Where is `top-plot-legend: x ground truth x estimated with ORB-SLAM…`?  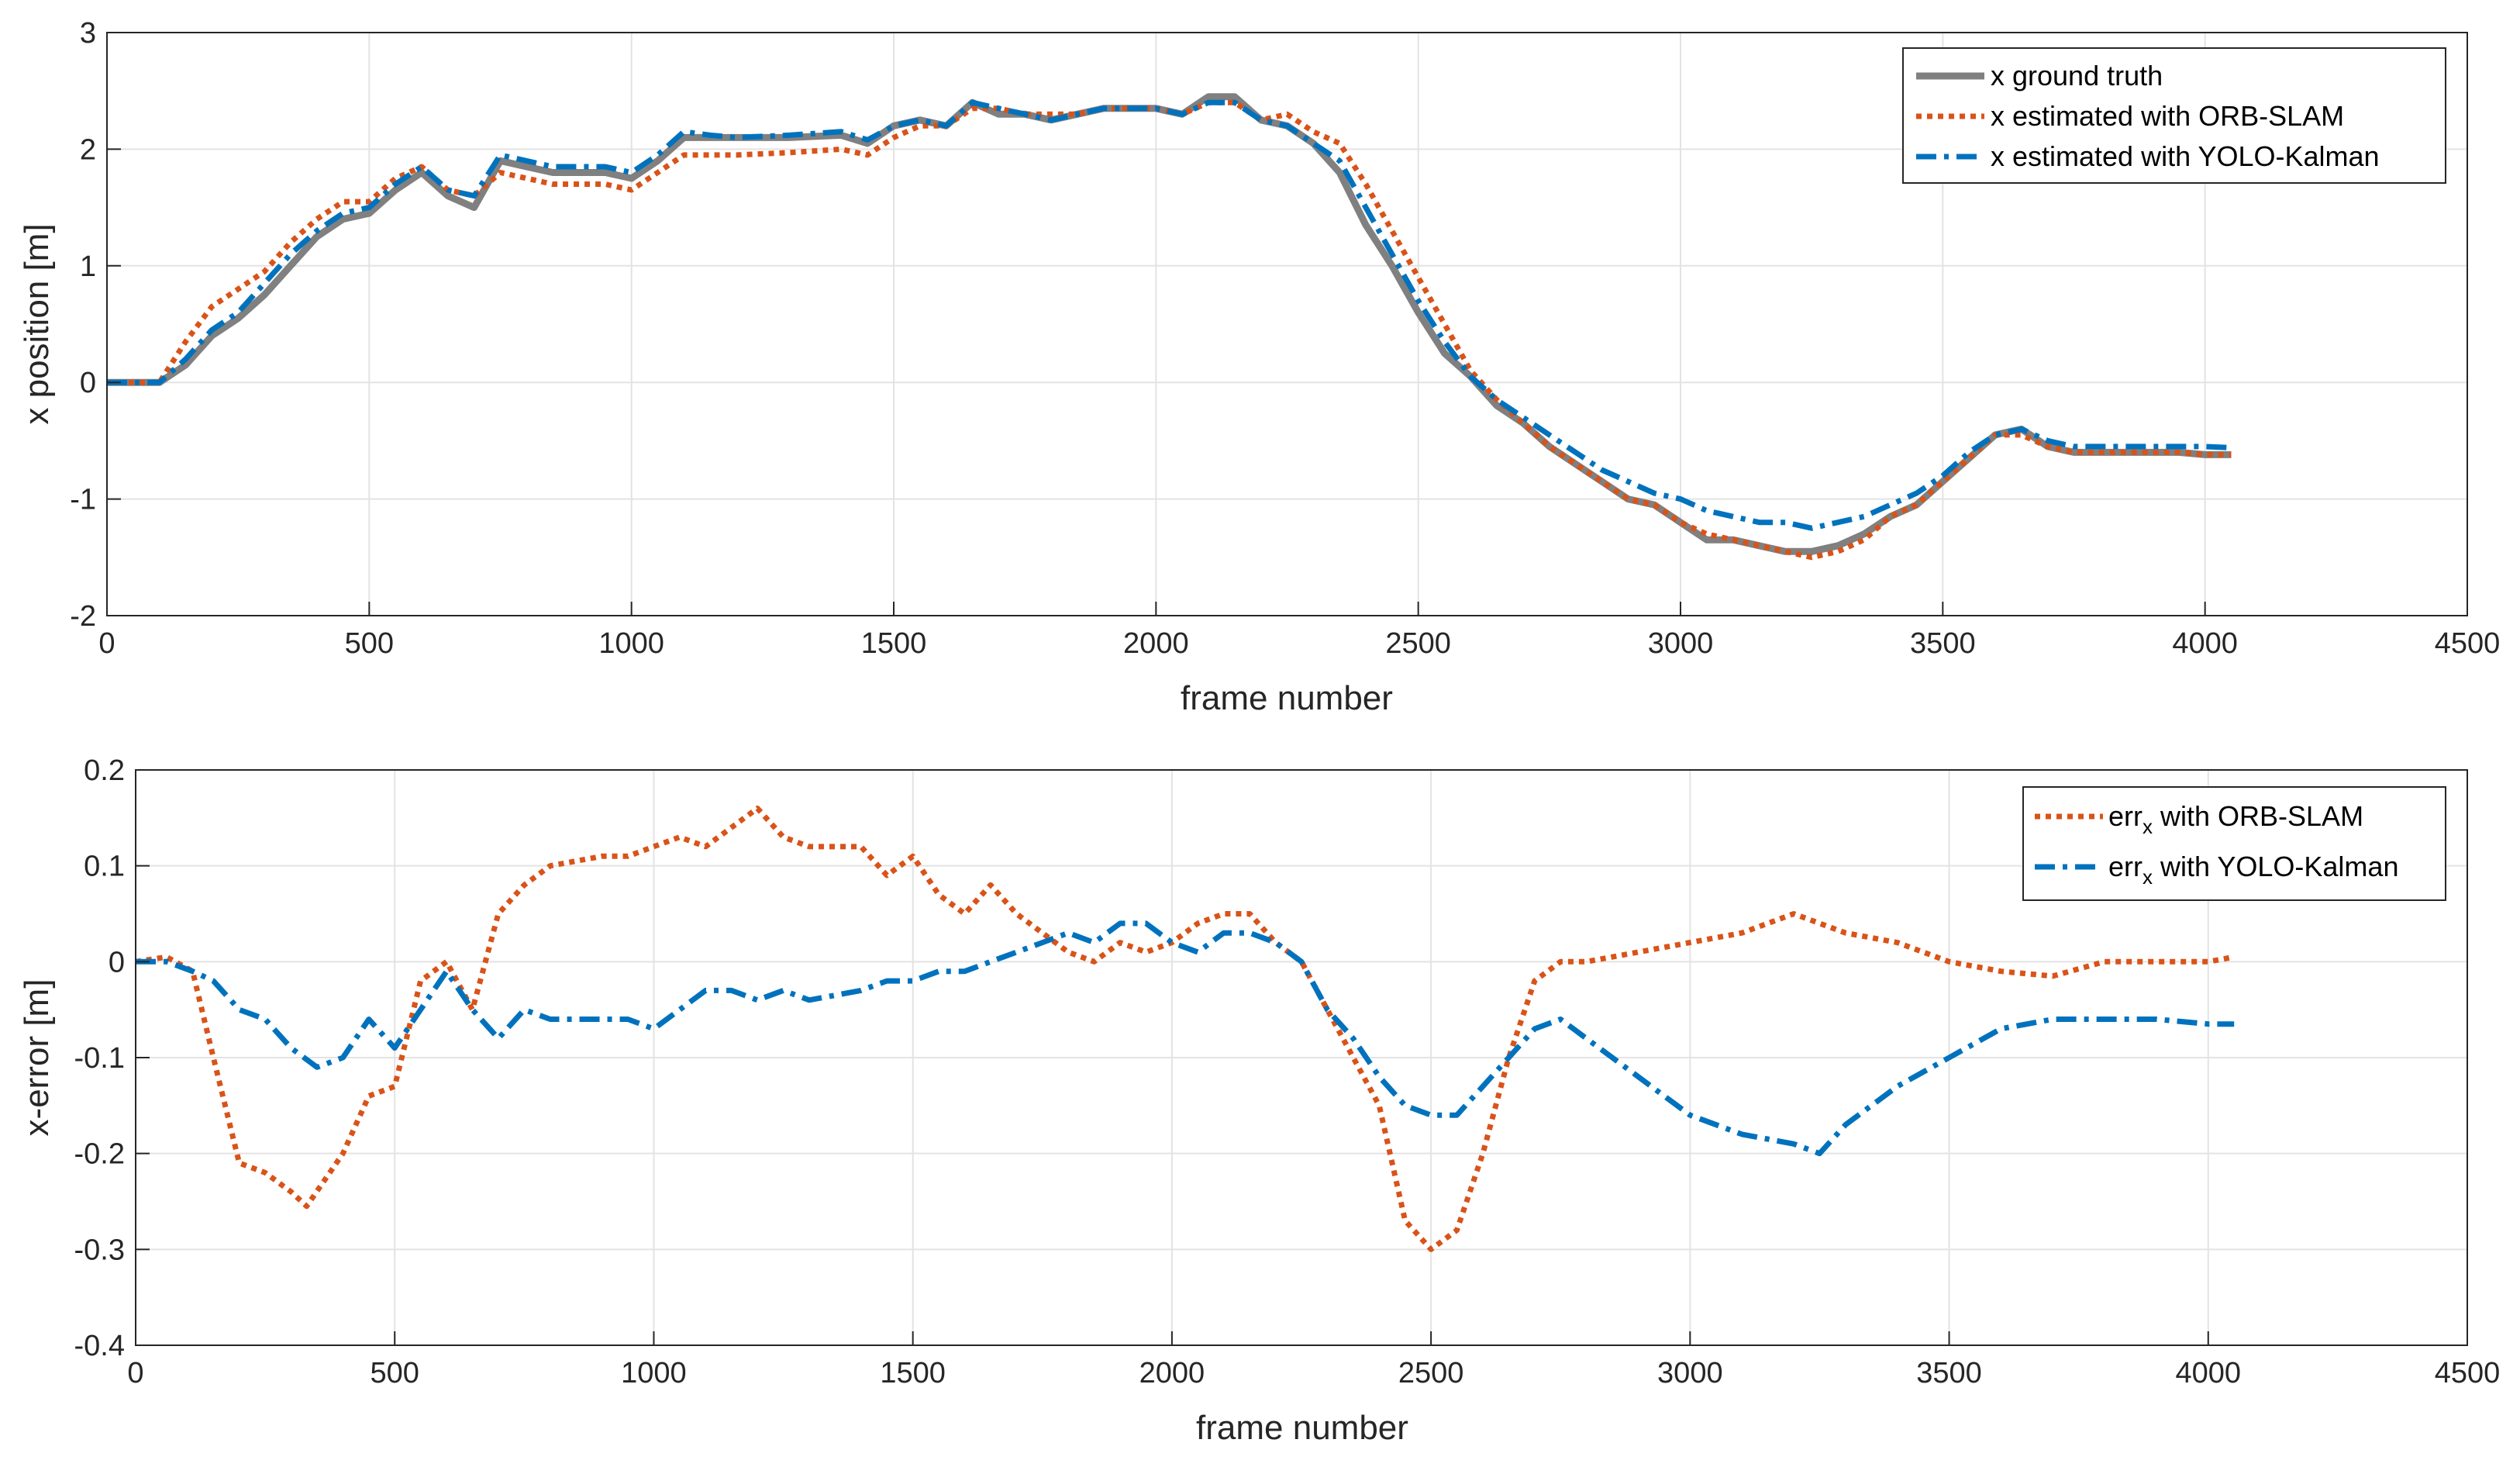 top-plot-legend: x ground truth x estimated with ORB-SLAM… is located at coordinates (2174, 115).